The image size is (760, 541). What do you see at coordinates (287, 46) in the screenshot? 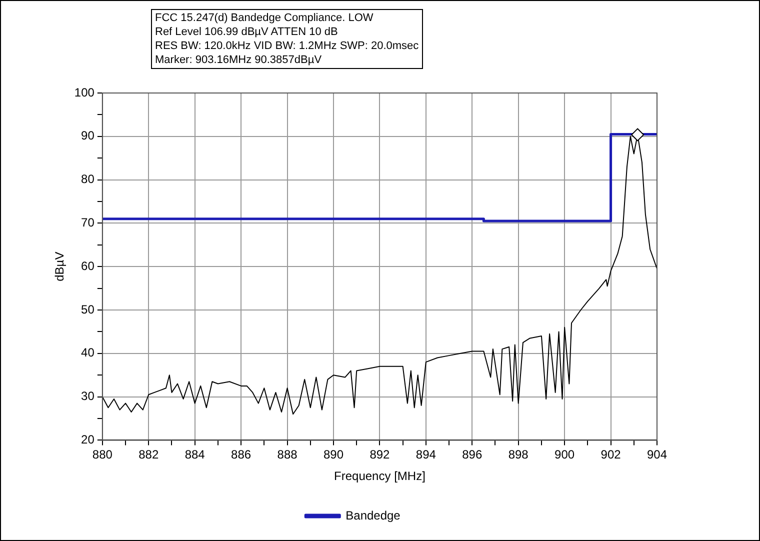
I see `text: RES BW: 120.0kHz VID BW: 1.2MHz SWP: 20.0msec` at bounding box center [287, 46].